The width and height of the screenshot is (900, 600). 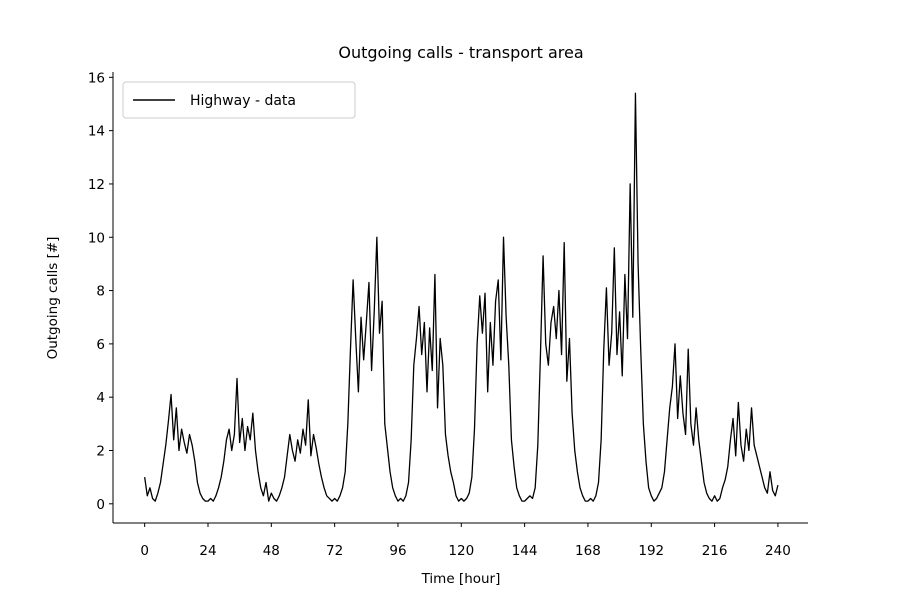 I want to click on legend-box, so click(x=239, y=100).